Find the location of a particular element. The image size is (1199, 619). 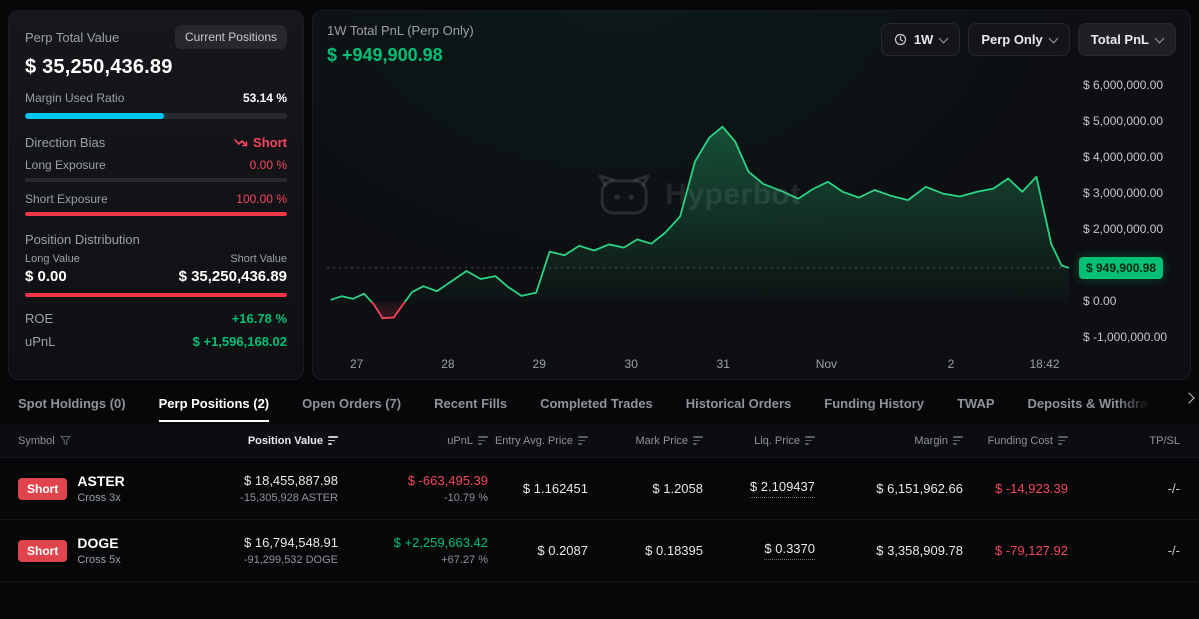

tab-open-orders: Open Orders (7) is located at coordinates (351, 403).